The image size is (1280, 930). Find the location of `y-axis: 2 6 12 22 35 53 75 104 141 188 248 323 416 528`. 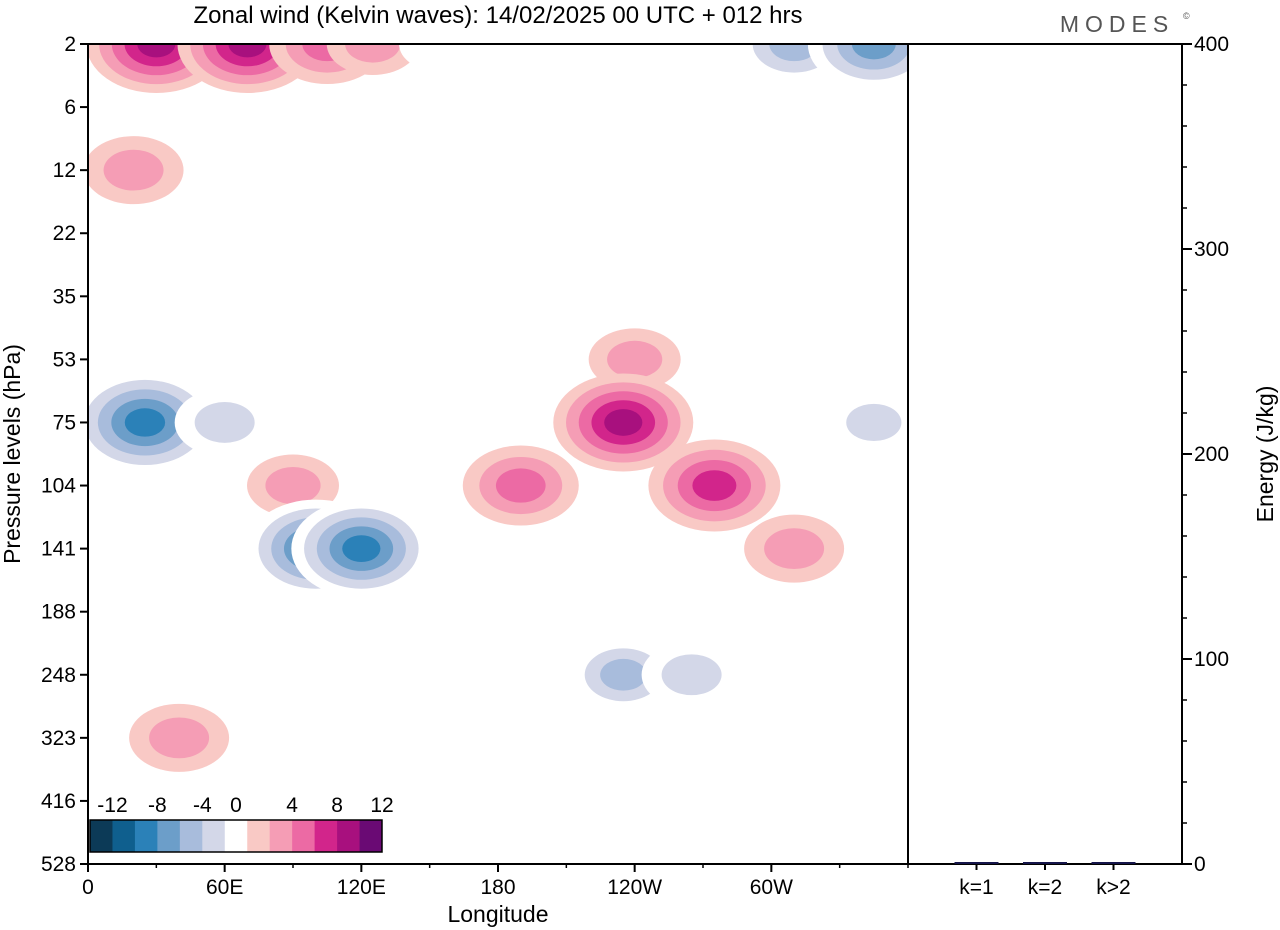

y-axis: 2 6 12 22 35 53 75 104 141 188 248 323 416 528 is located at coordinates (64, 454).